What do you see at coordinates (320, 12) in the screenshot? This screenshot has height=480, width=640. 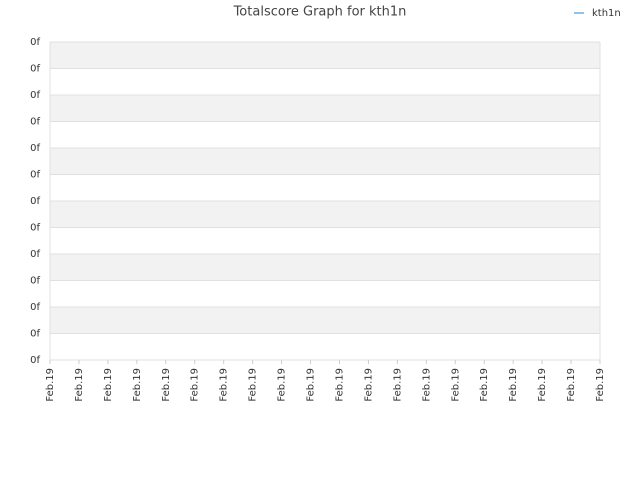 I see `chart-title: Totalscore Graph for kth1n` at bounding box center [320, 12].